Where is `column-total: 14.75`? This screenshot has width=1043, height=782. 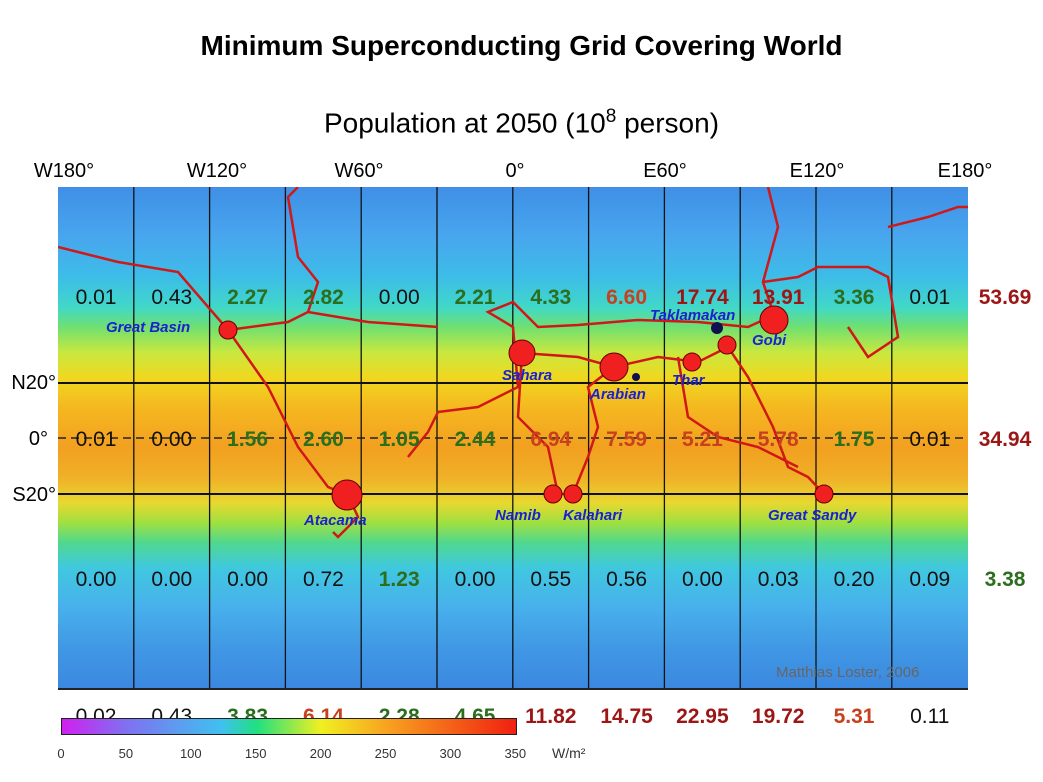 column-total: 14.75 is located at coordinates (626, 716).